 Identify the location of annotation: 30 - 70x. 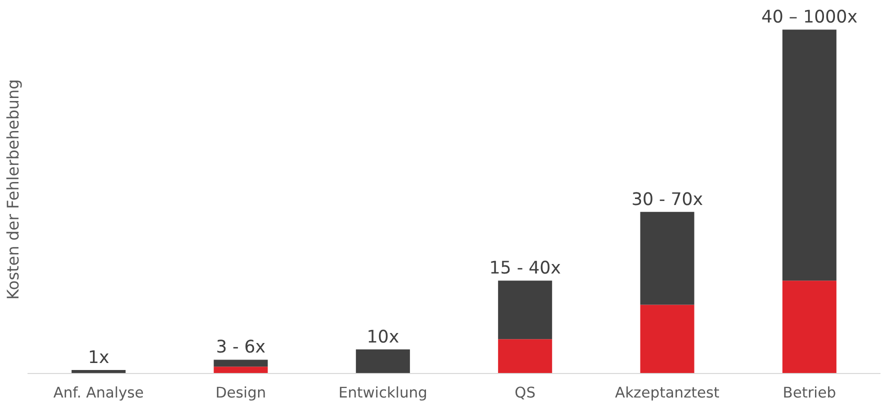
(667, 200).